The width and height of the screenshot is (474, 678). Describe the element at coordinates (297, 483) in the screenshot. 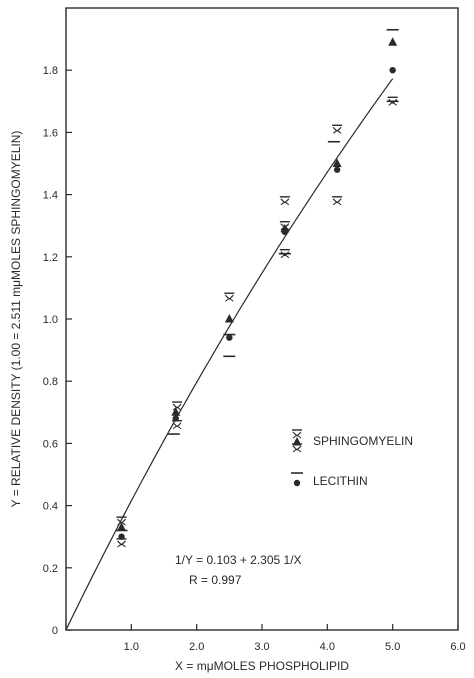

I see `legend-lecithin-marker` at that location.